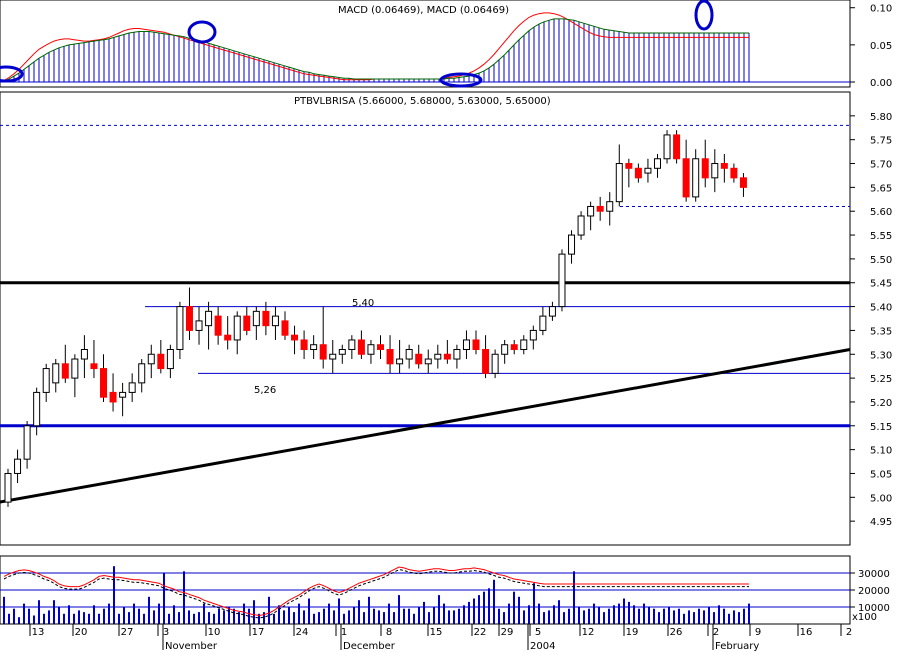 This screenshot has height=652, width=897. Describe the element at coordinates (676, 632) in the screenshot. I see `x-tick-label: 26` at that location.